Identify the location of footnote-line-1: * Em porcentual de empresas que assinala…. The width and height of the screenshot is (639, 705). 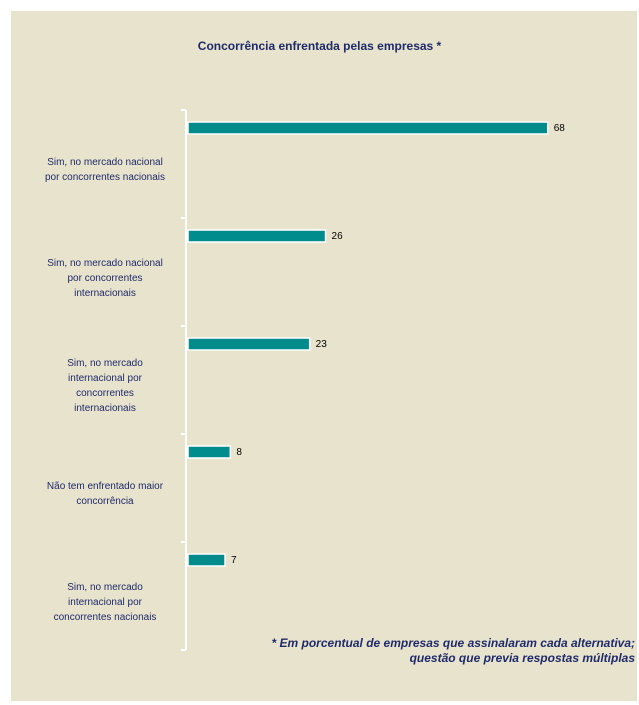
(453, 643).